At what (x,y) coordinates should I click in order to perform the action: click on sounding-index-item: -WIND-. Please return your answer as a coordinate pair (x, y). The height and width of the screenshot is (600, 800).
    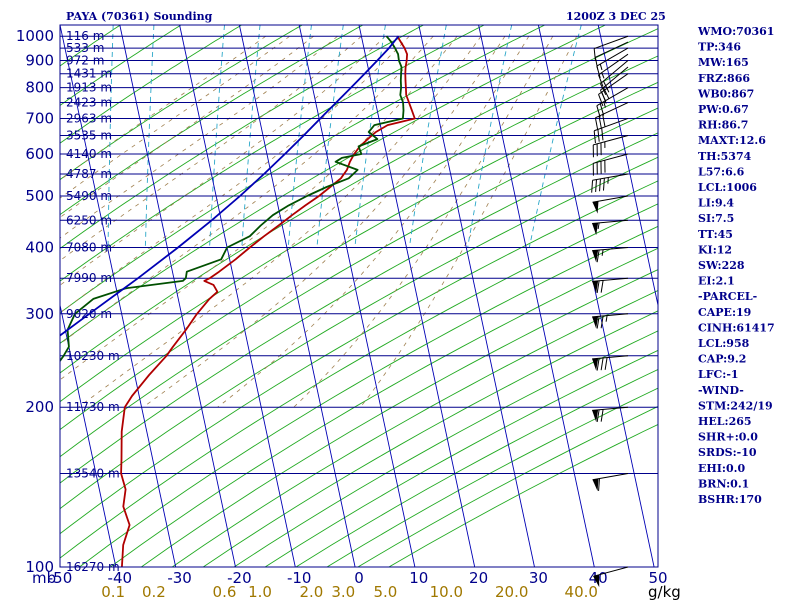
    Looking at the image, I should click on (721, 390).